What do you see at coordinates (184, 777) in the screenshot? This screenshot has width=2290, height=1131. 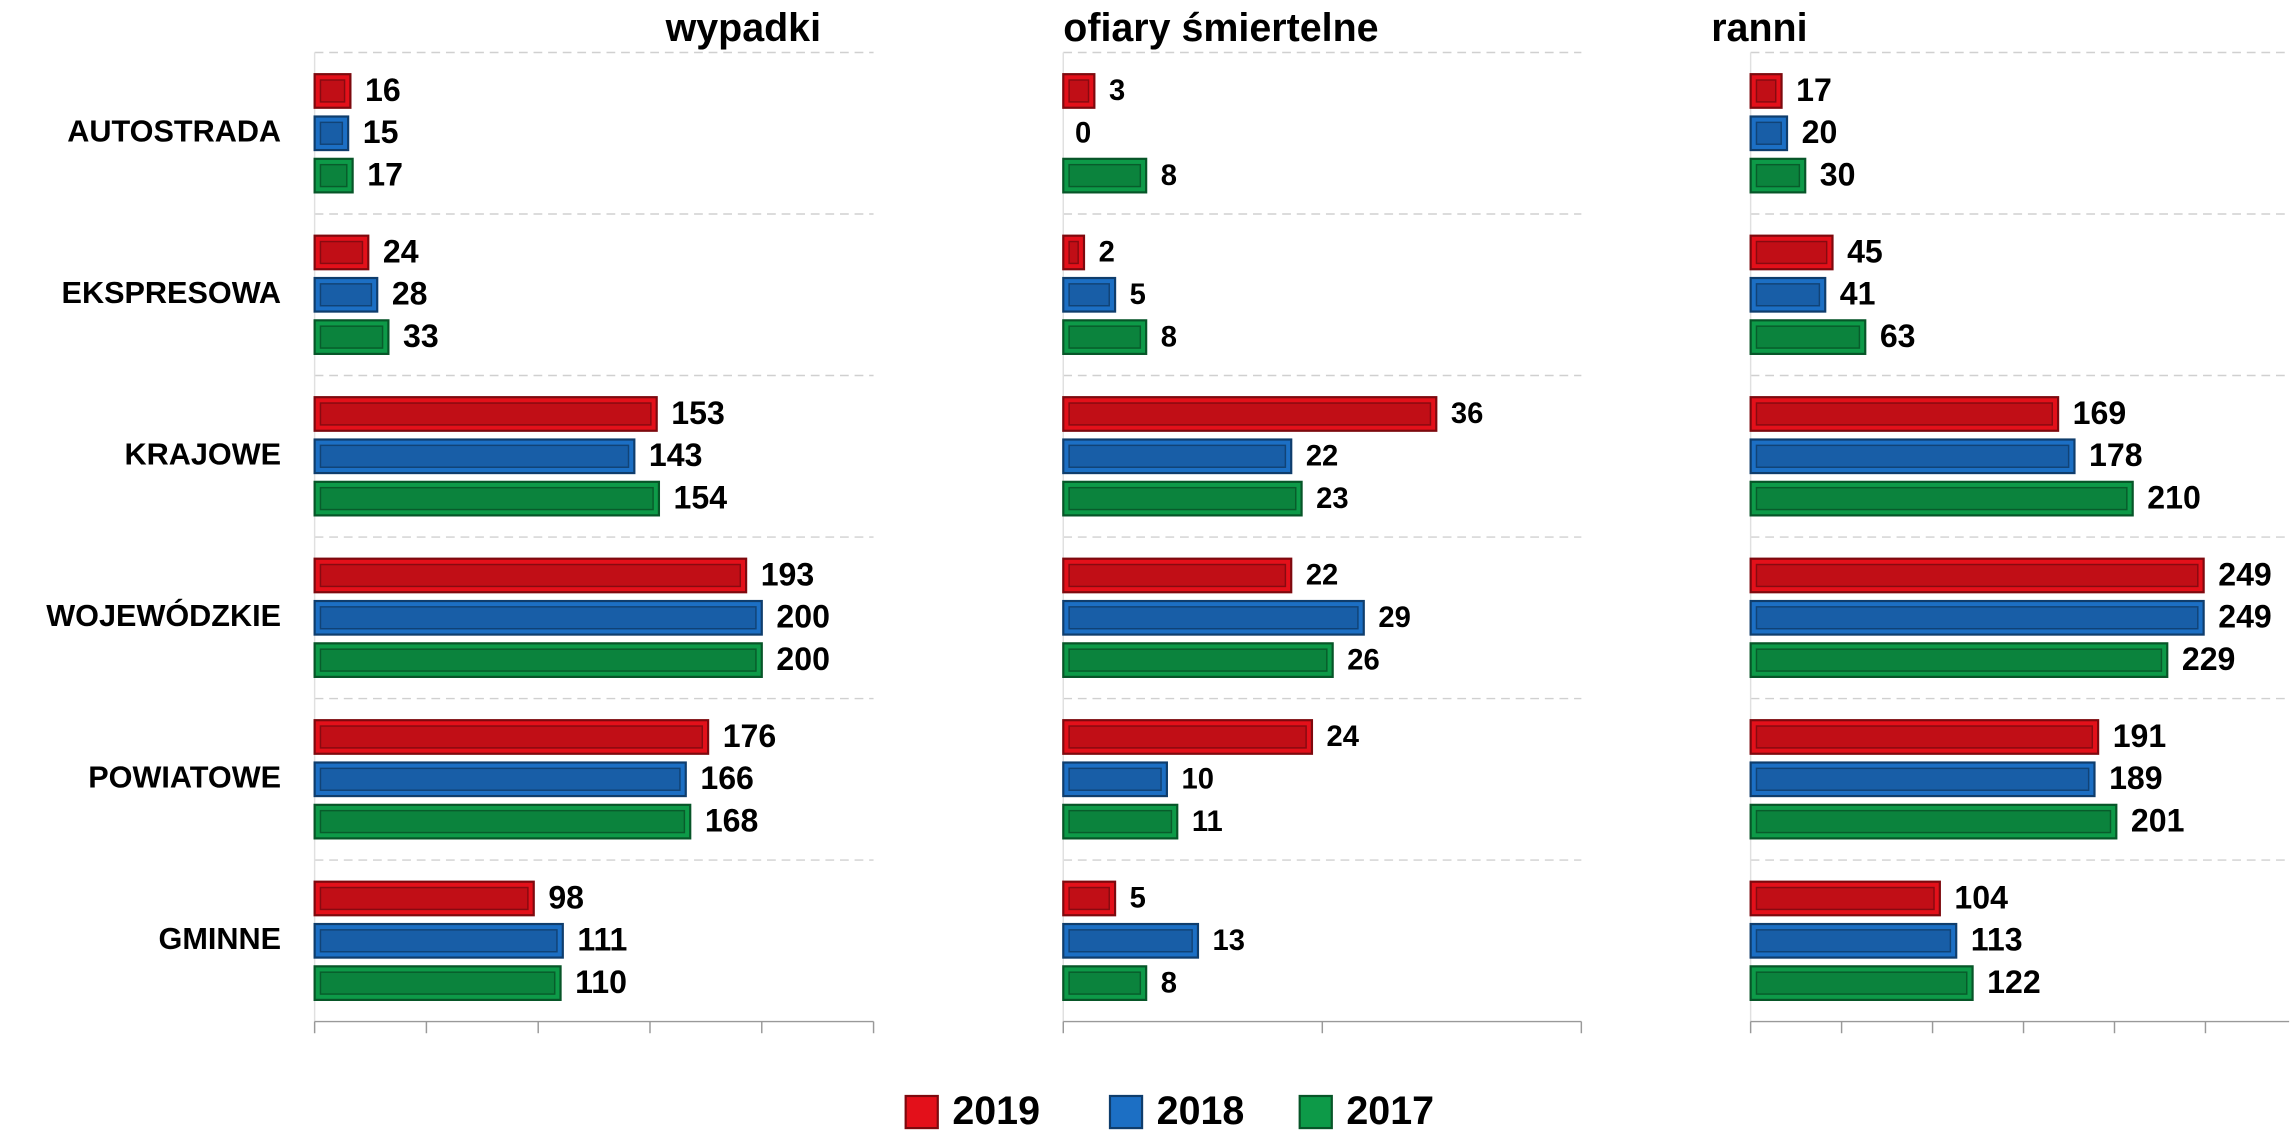 I see `category-label: POWIATOWE` at bounding box center [184, 777].